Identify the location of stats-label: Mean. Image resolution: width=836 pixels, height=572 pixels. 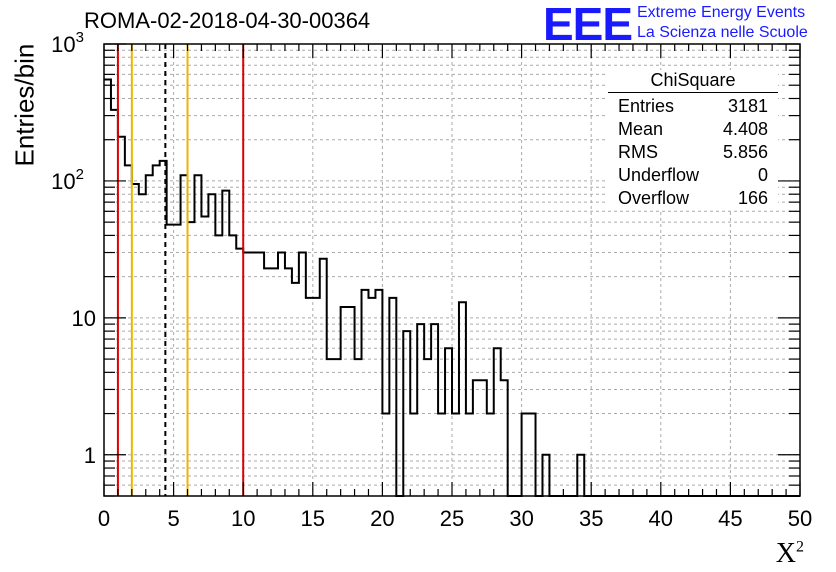
(641, 129).